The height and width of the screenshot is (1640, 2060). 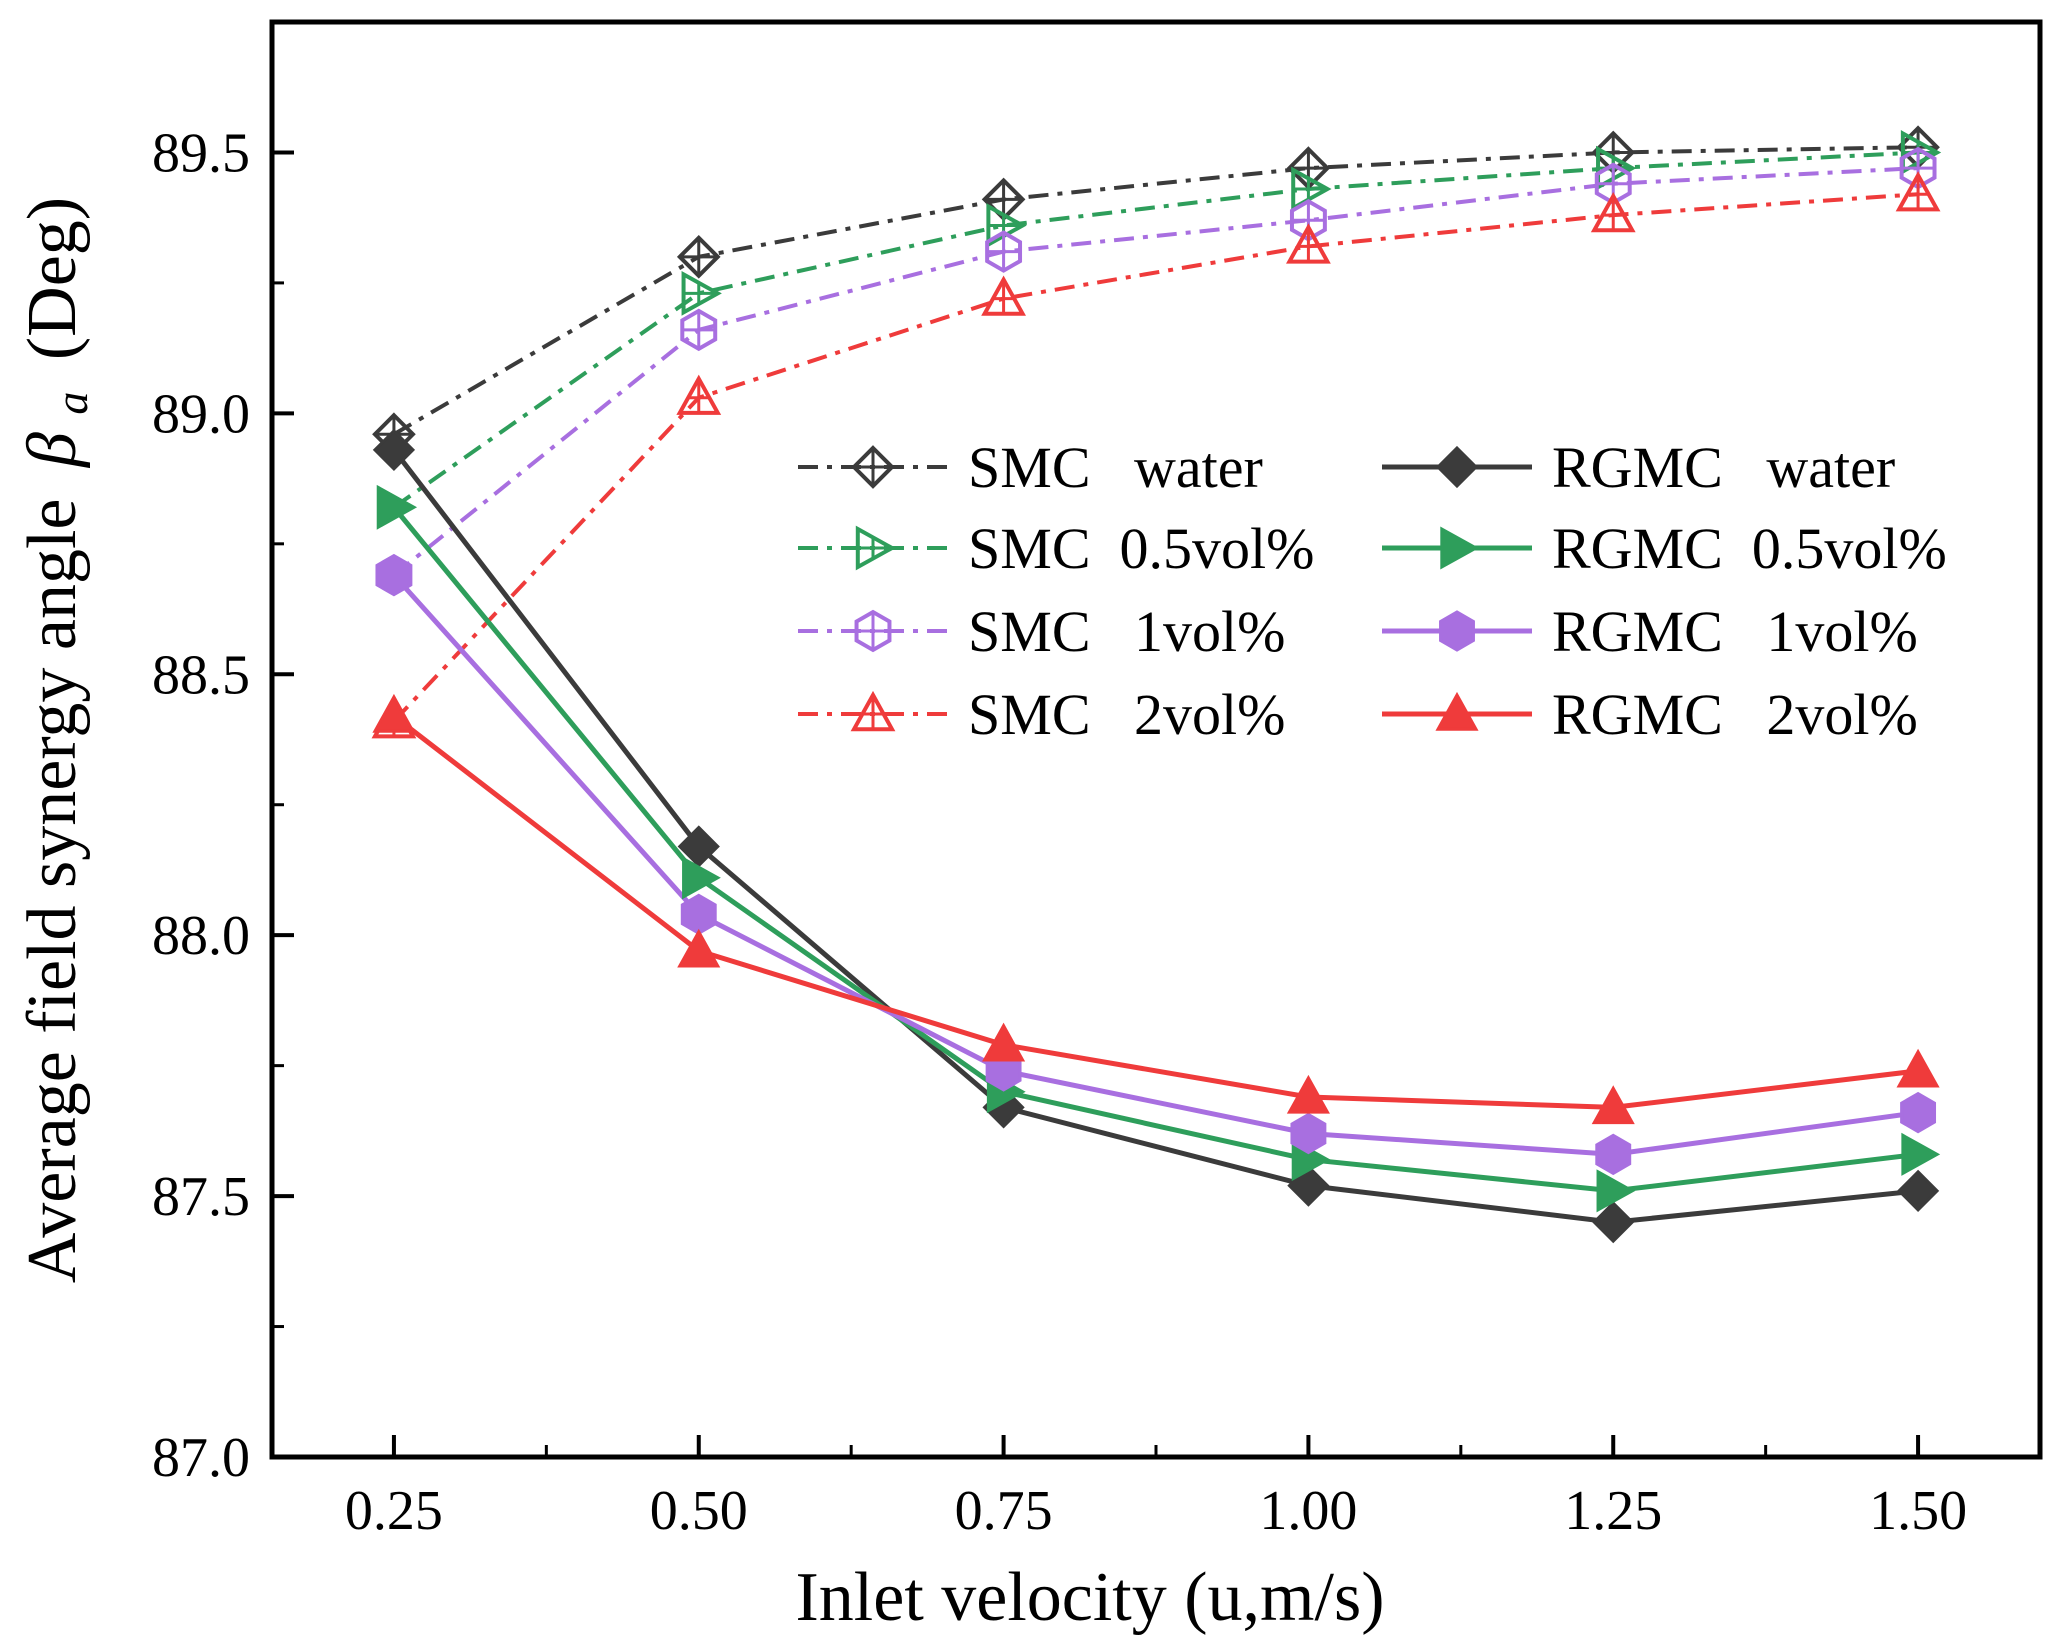 What do you see at coordinates (201, 936) in the screenshot?
I see `y-tick-label: 88.0` at bounding box center [201, 936].